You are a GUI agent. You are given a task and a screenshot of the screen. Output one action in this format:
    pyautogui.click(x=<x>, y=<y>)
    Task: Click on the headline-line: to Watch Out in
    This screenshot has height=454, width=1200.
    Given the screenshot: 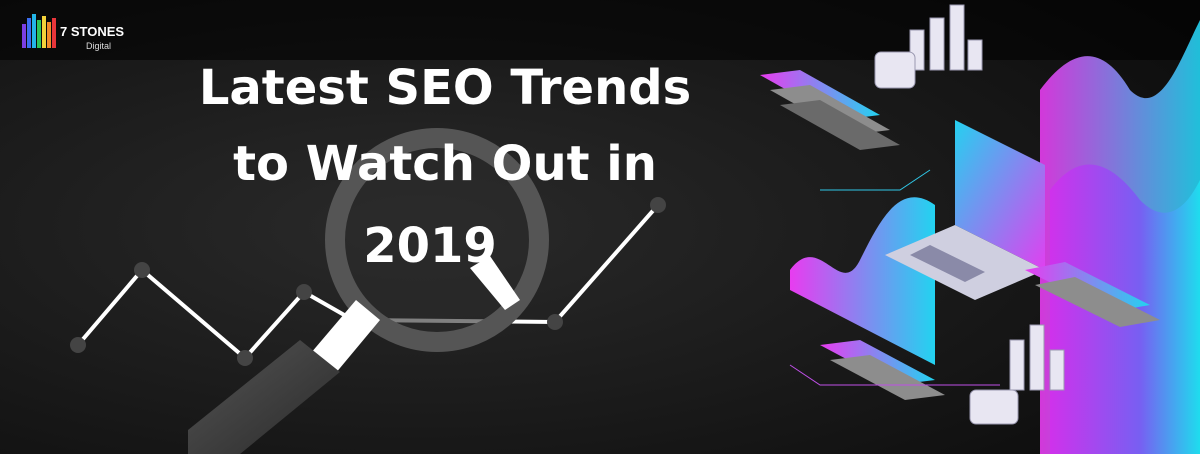 What is the action you would take?
    pyautogui.click(x=445, y=164)
    